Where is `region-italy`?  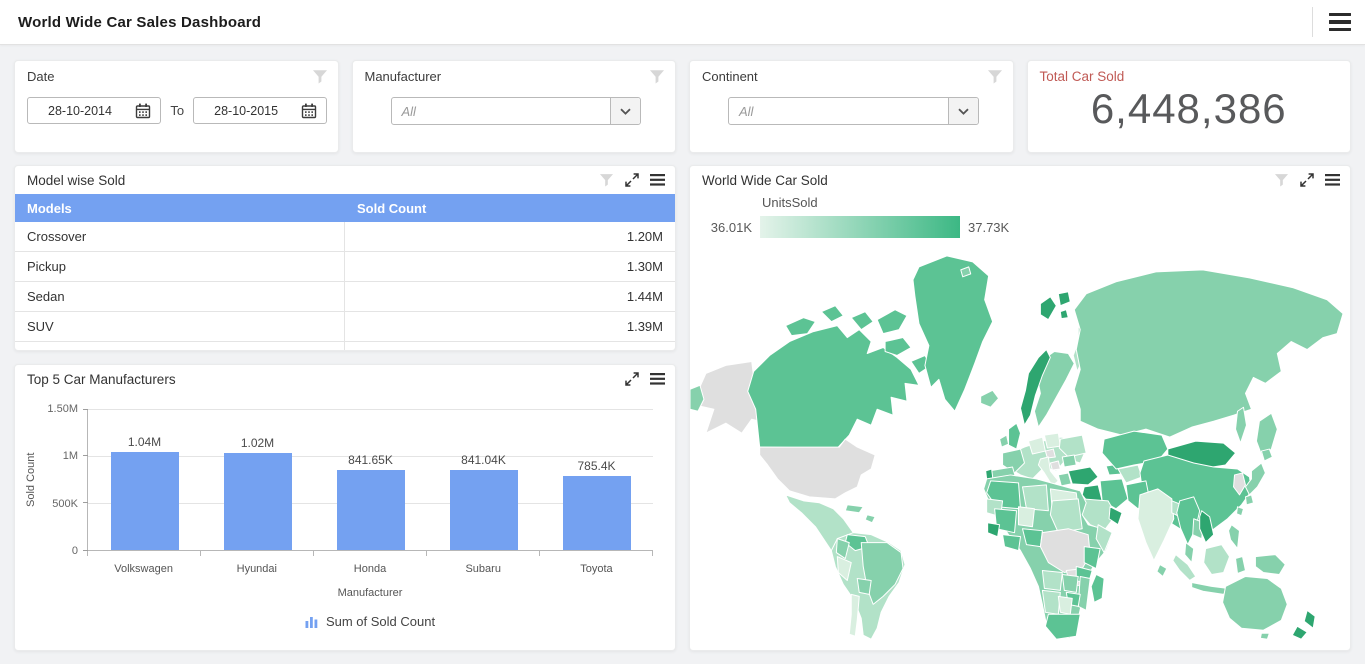
region-italy is located at coordinates (1048, 471).